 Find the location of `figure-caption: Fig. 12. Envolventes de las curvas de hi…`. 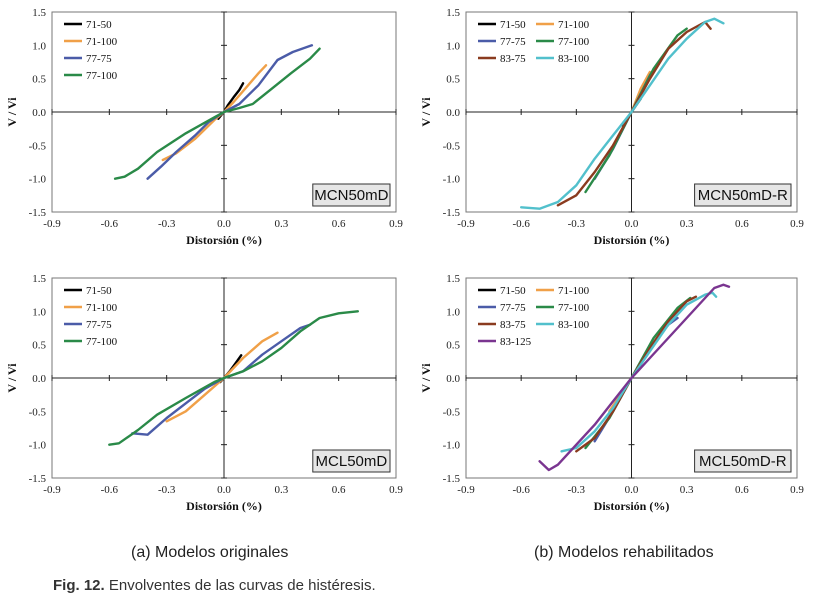

figure-caption: Fig. 12. Envolventes de las curvas de hi… is located at coordinates (214, 585).